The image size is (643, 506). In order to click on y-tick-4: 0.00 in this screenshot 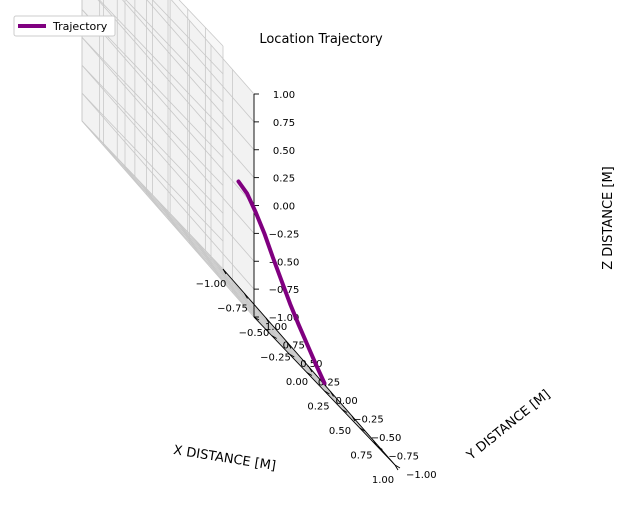, I will do `click(347, 401)`.